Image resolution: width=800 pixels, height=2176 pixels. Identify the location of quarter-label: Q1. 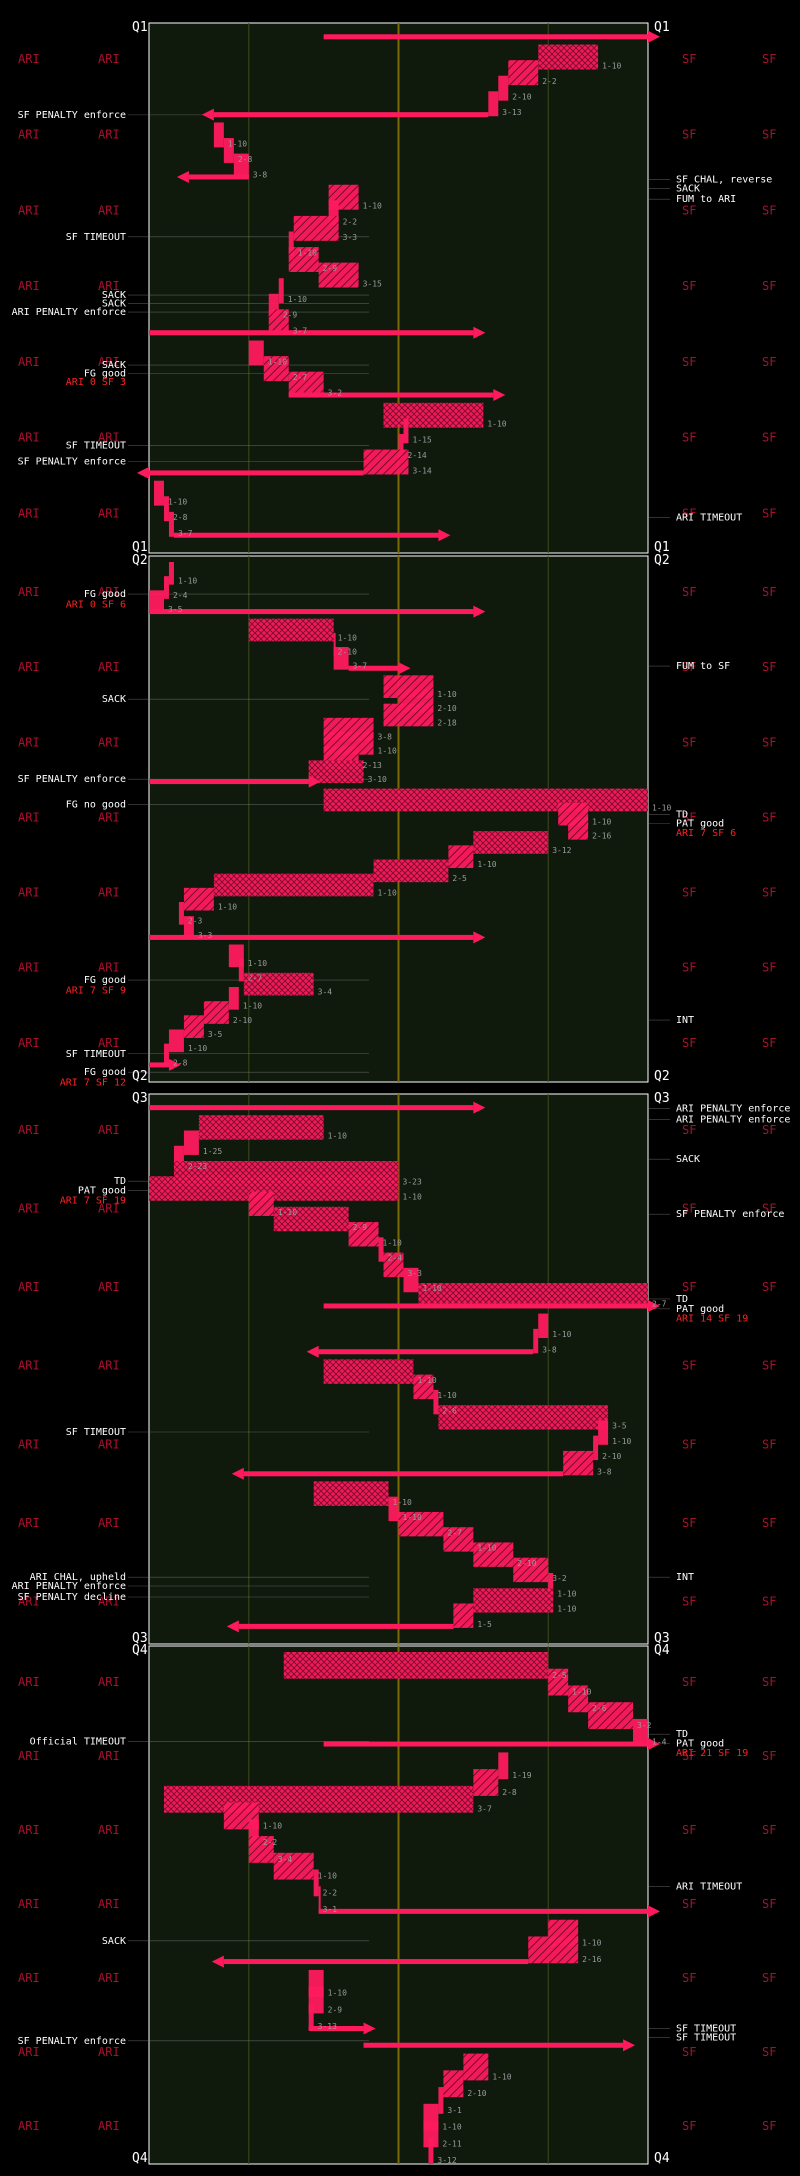
(662, 27).